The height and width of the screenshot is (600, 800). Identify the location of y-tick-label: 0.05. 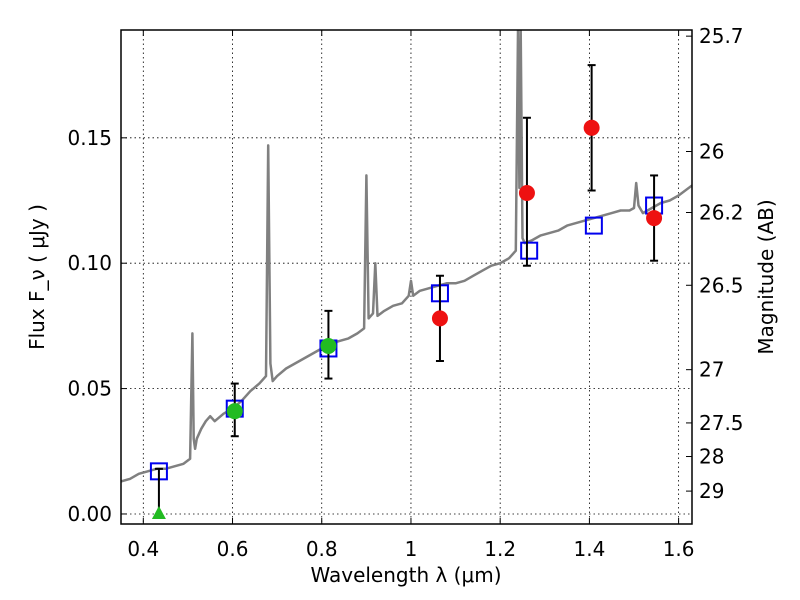
(89, 389).